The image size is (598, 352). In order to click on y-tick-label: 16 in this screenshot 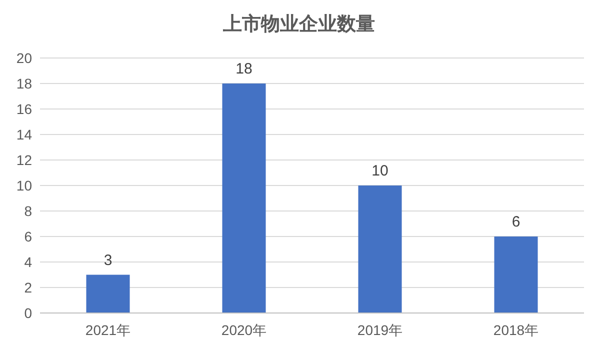, I will do `click(24, 108)`.